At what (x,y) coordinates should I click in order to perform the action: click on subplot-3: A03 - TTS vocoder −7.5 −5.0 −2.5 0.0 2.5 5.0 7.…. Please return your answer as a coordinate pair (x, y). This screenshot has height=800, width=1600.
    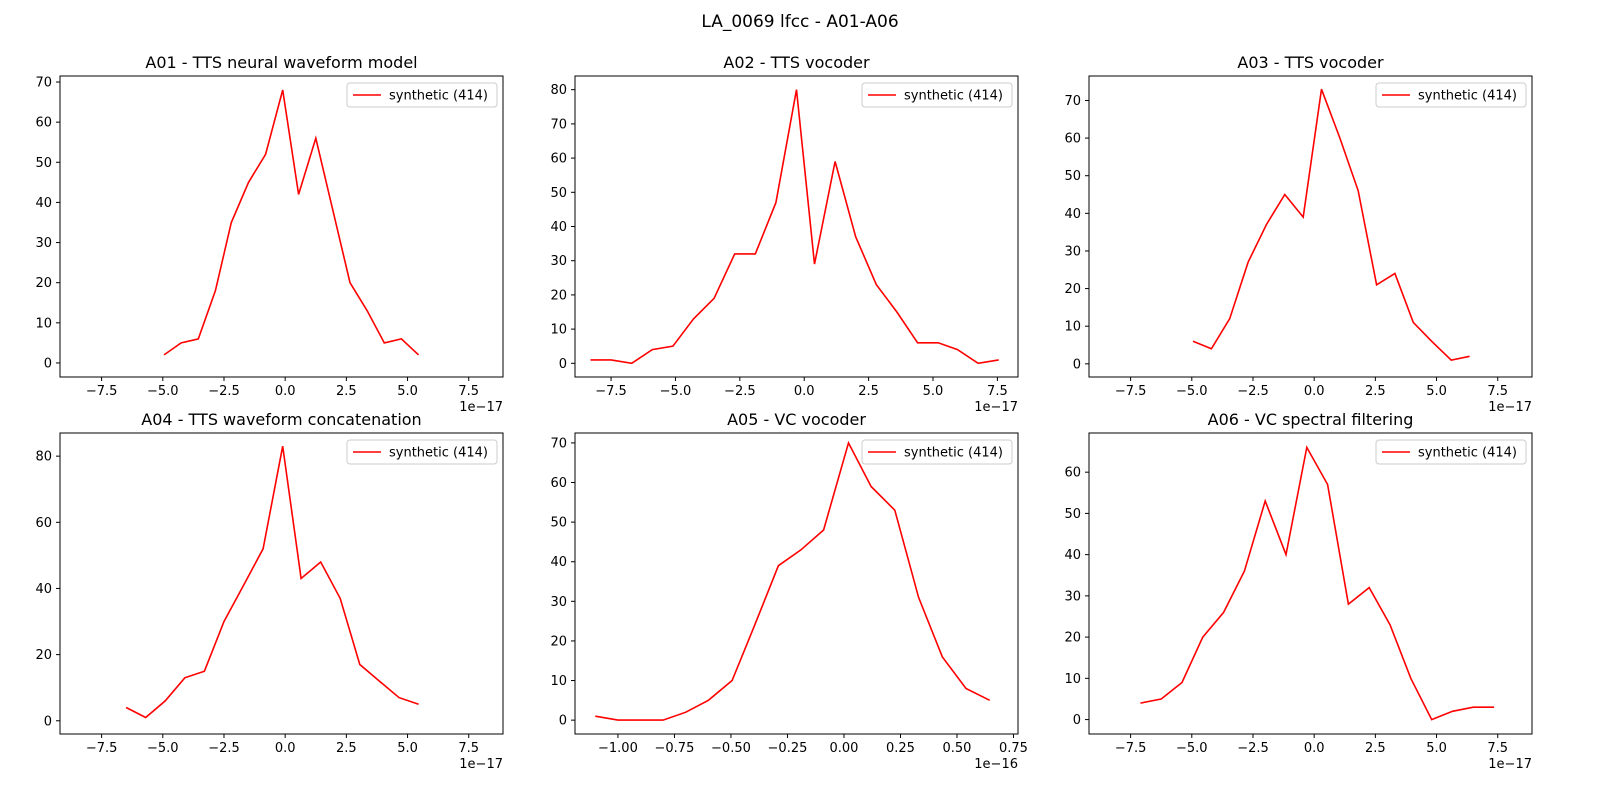
    Looking at the image, I should click on (1298, 234).